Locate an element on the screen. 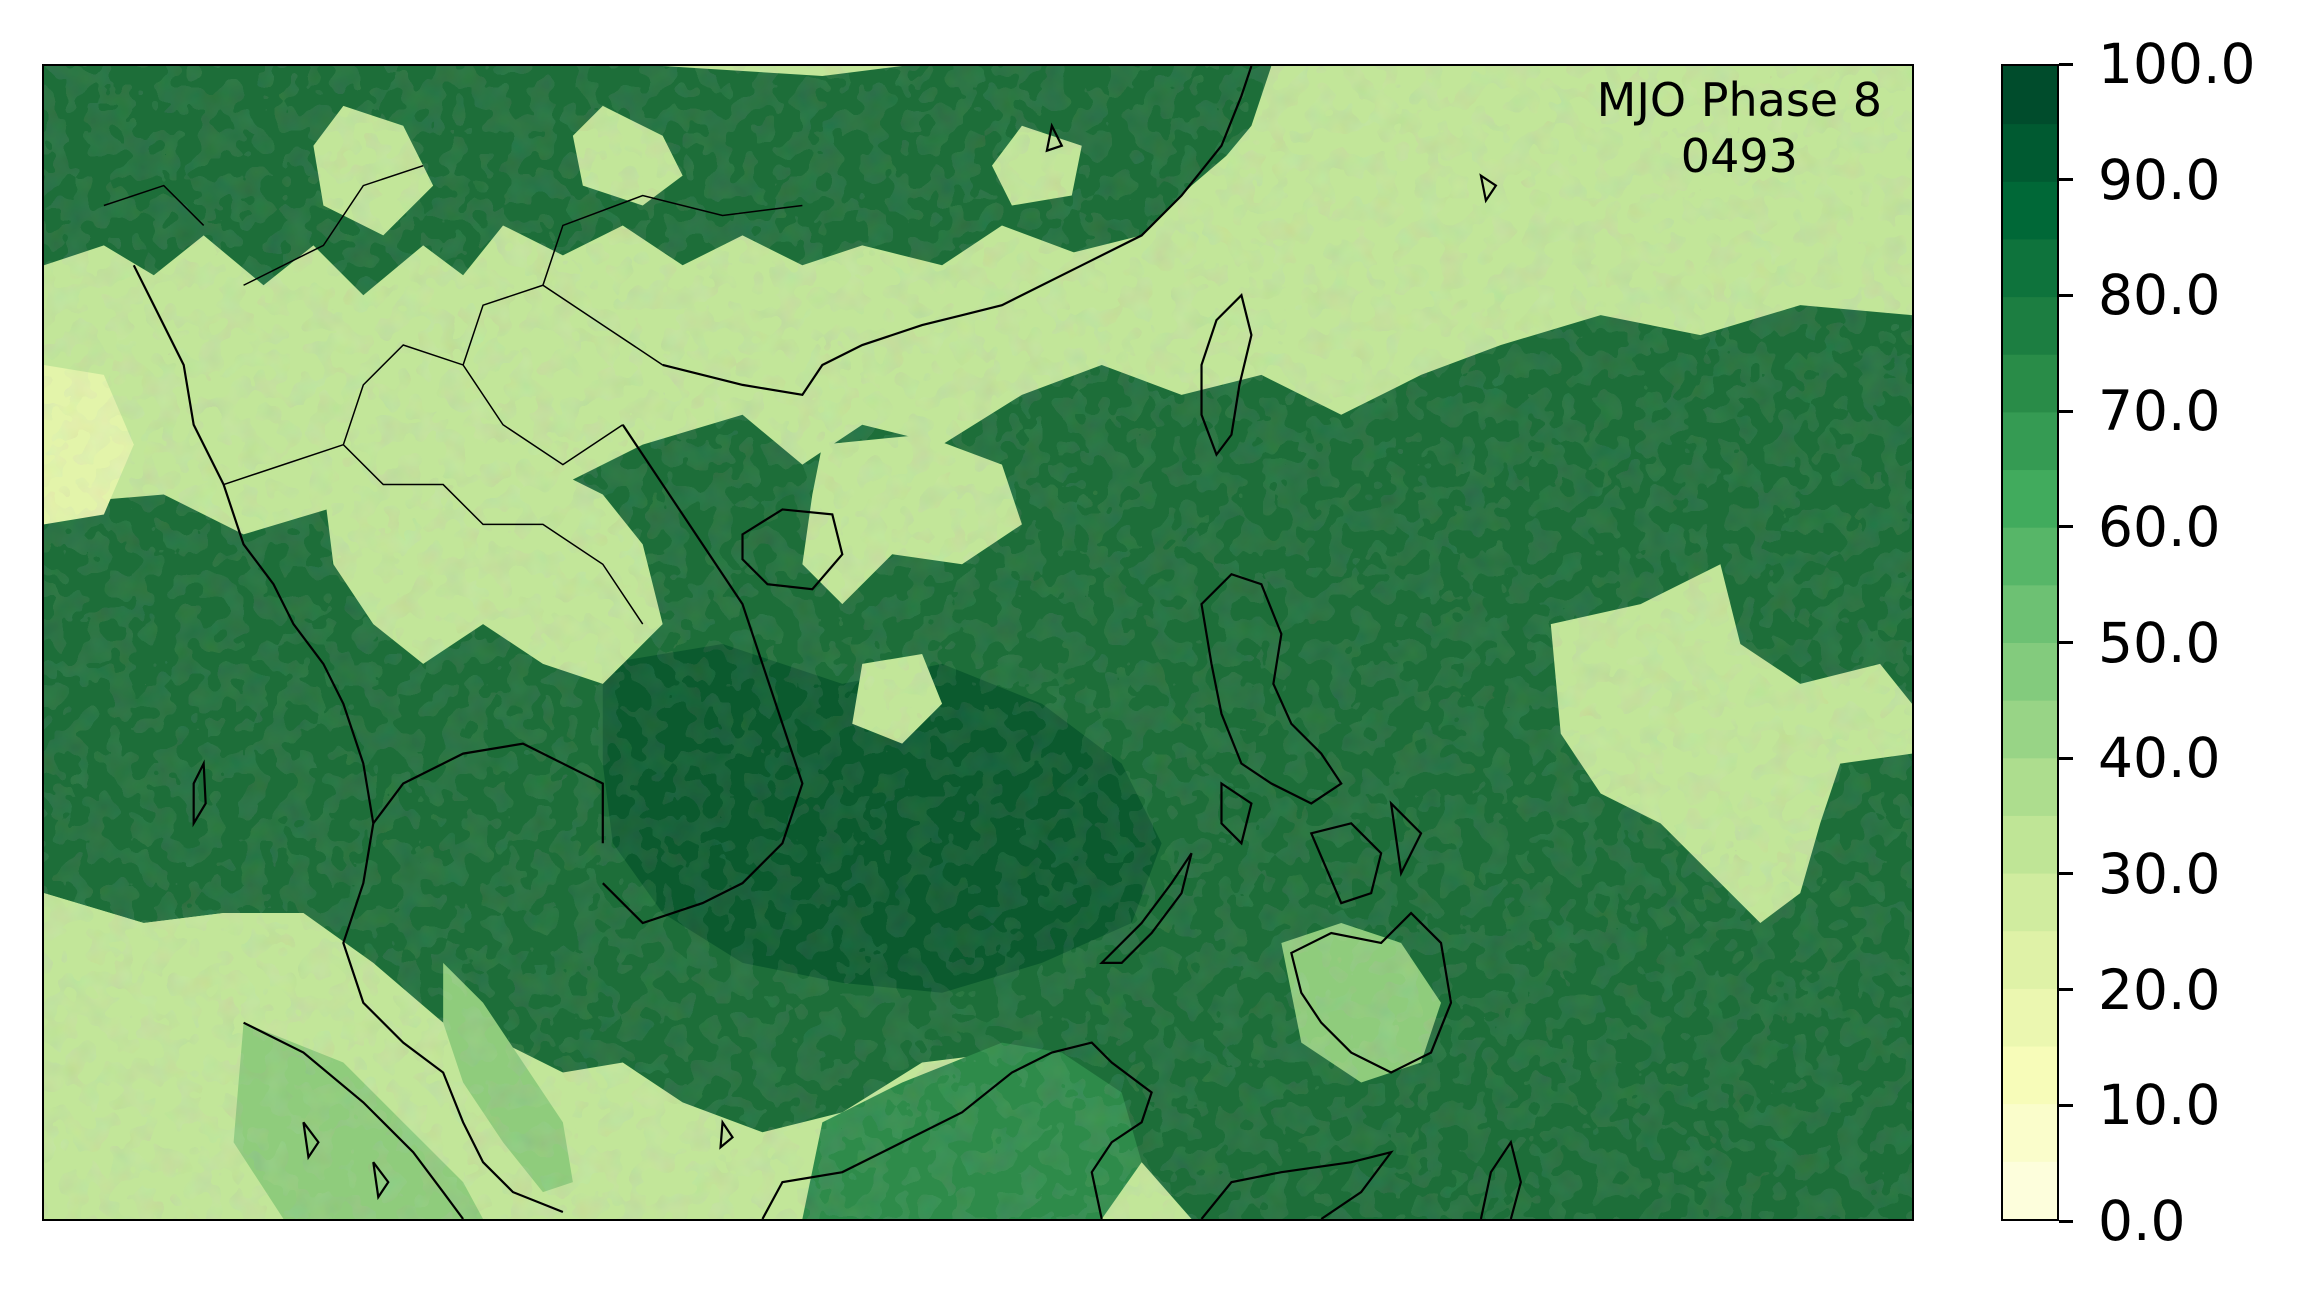 This screenshot has width=2320, height=1296. annotation-line1: MJO Phase 8 is located at coordinates (1739, 100).